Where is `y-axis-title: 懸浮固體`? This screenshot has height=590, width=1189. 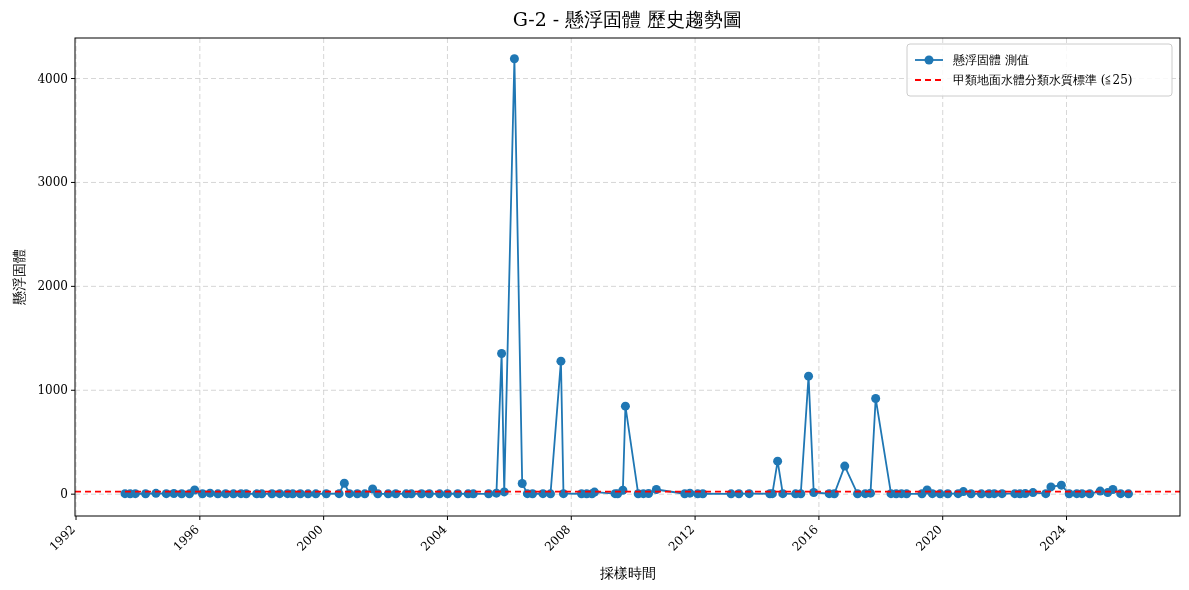
y-axis-title: 懸浮固體 is located at coordinates (19, 277).